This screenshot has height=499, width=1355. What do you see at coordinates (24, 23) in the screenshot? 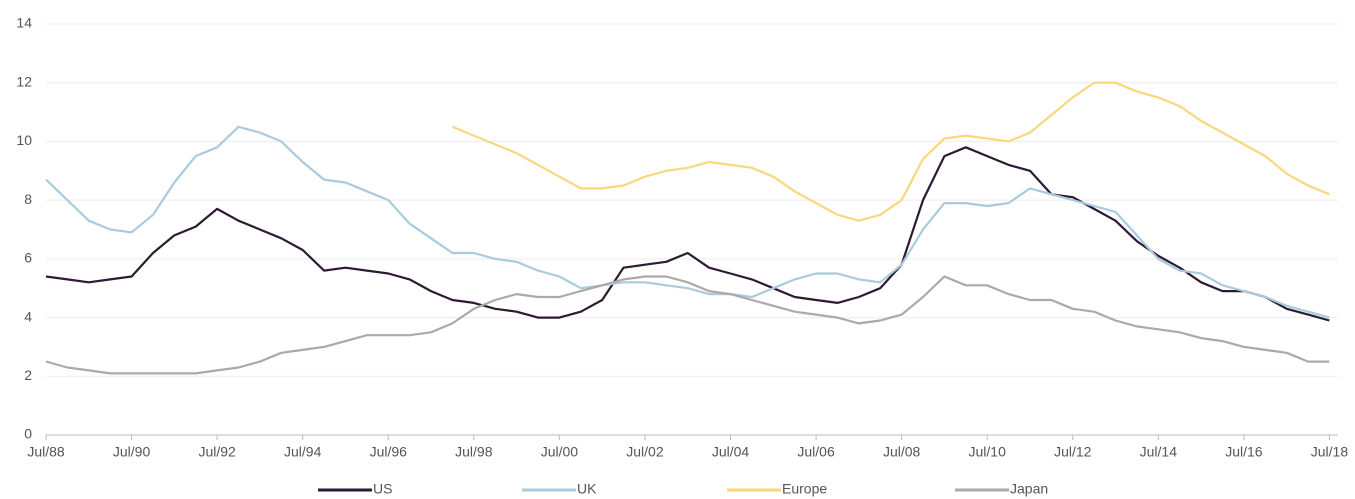
I see `y-tick-label: 14` at bounding box center [24, 23].